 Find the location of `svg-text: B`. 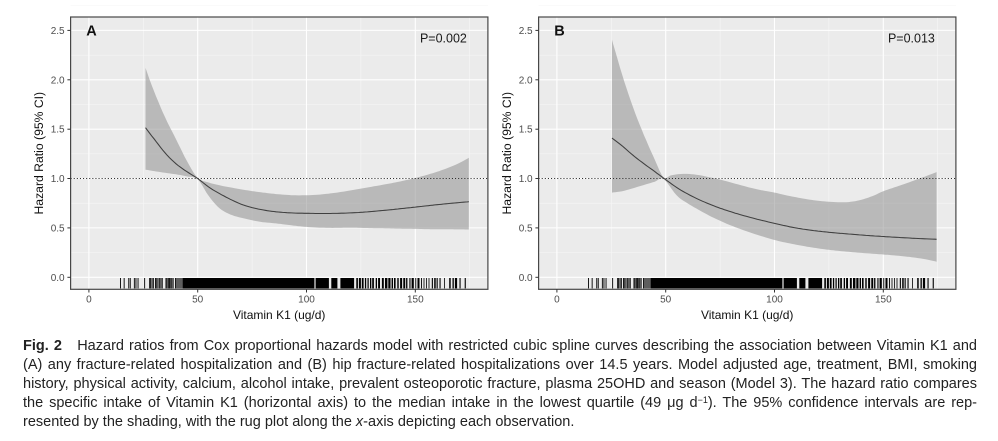

svg-text: B is located at coordinates (559, 32).